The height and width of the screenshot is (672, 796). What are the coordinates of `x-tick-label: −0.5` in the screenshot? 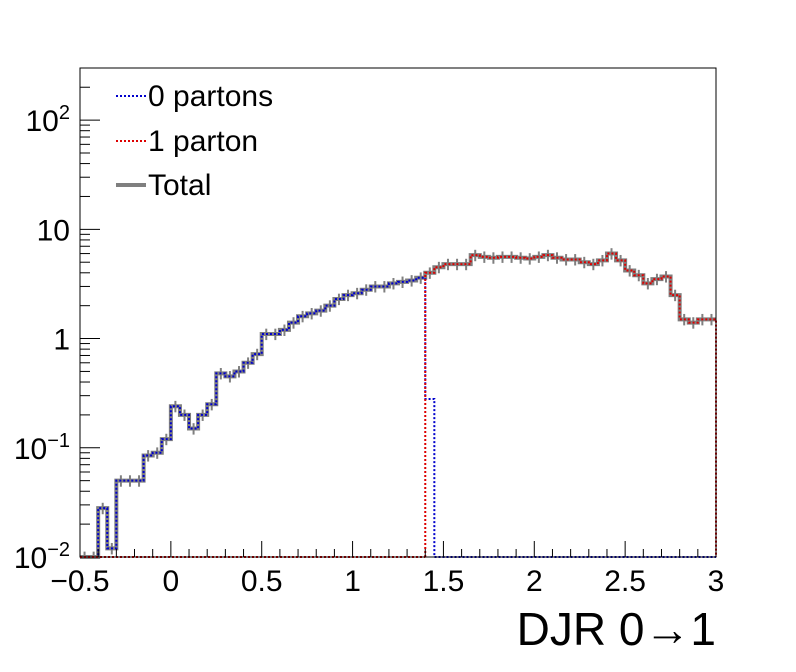 It's located at (79, 581).